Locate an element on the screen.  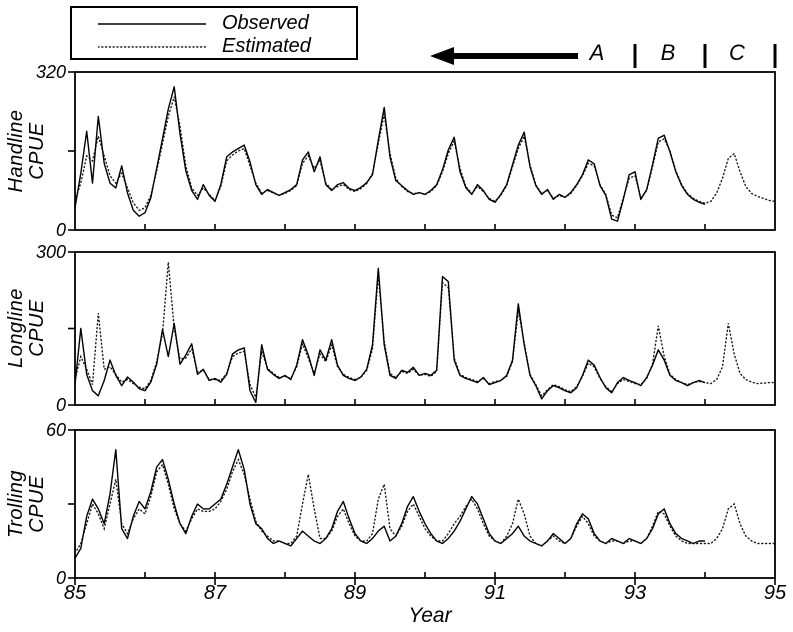
y-tick-label: 300 is located at coordinates (50, 252).